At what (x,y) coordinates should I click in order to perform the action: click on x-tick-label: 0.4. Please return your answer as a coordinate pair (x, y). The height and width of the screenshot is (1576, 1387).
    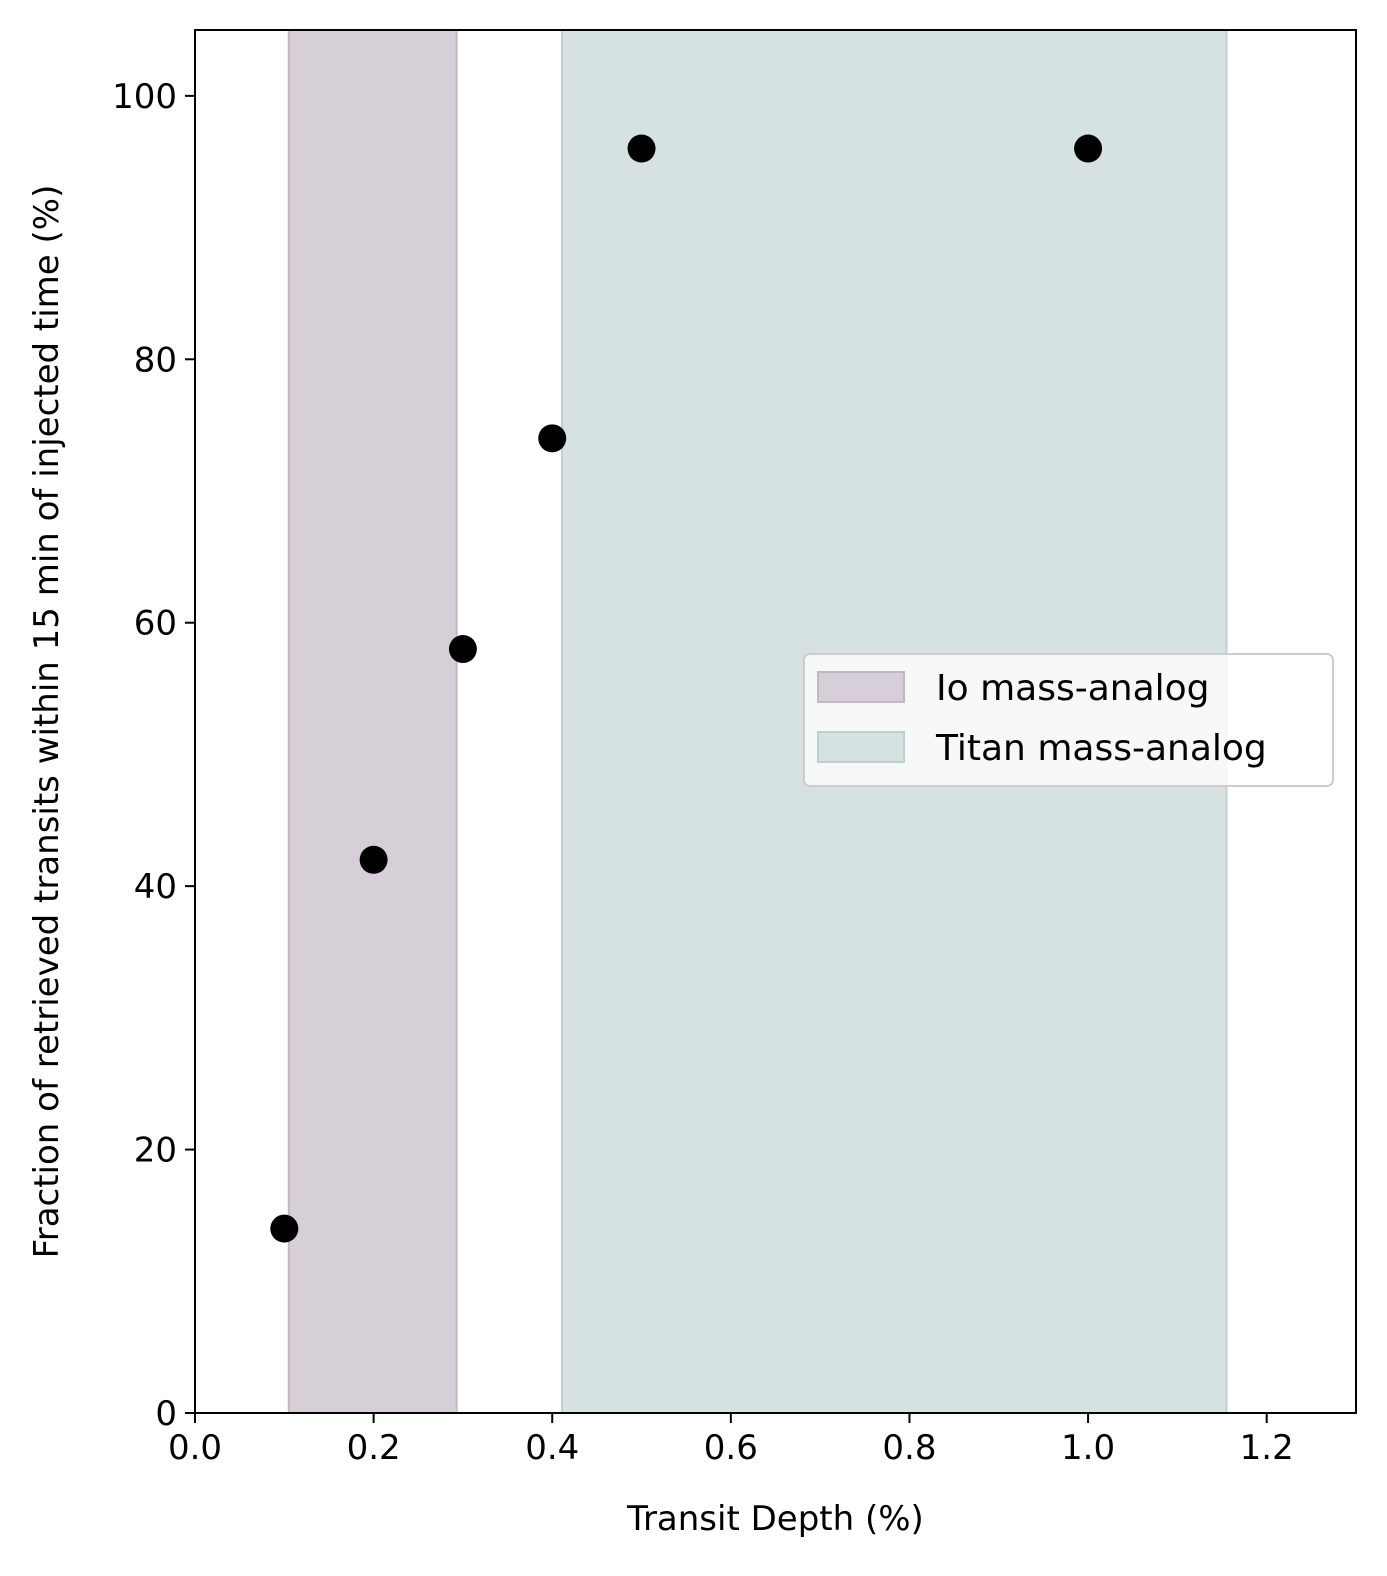
    Looking at the image, I should click on (552, 1448).